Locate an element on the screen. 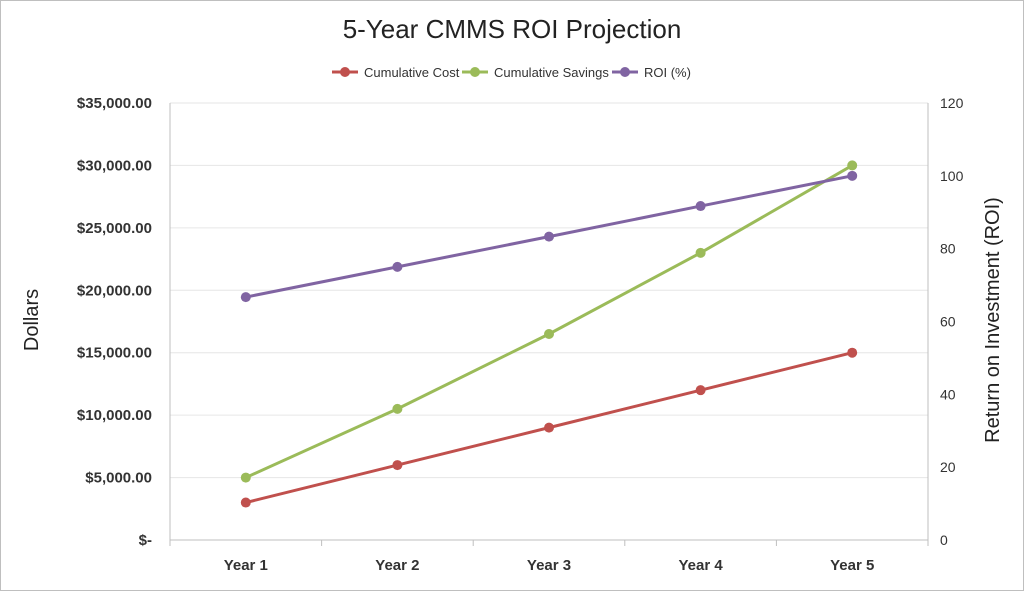 The height and width of the screenshot is (591, 1024). x-tick-label: Year 3 is located at coordinates (549, 565).